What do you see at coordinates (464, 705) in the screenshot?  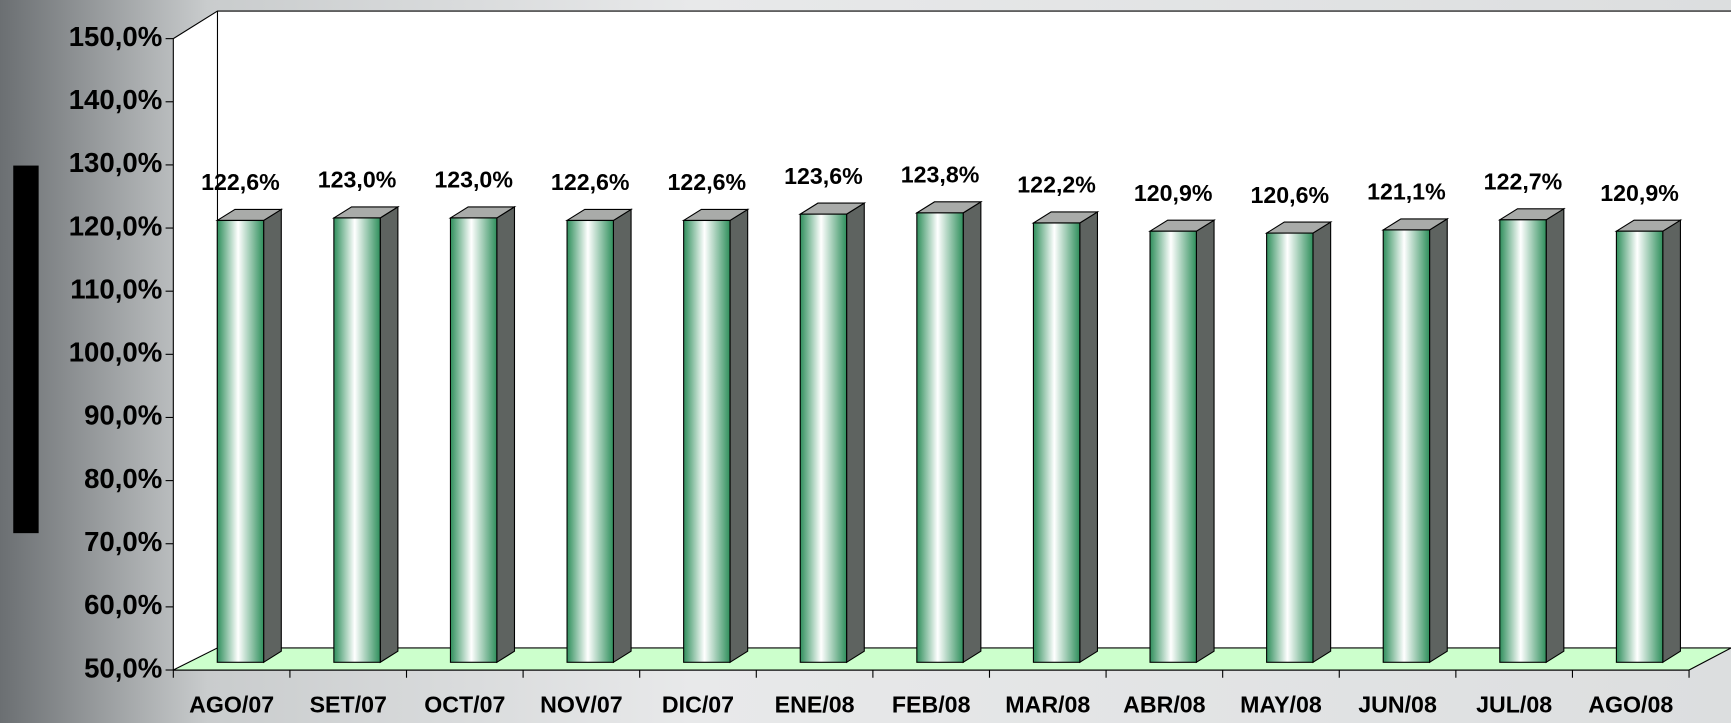 I see `x-tick-label: OCT/07` at bounding box center [464, 705].